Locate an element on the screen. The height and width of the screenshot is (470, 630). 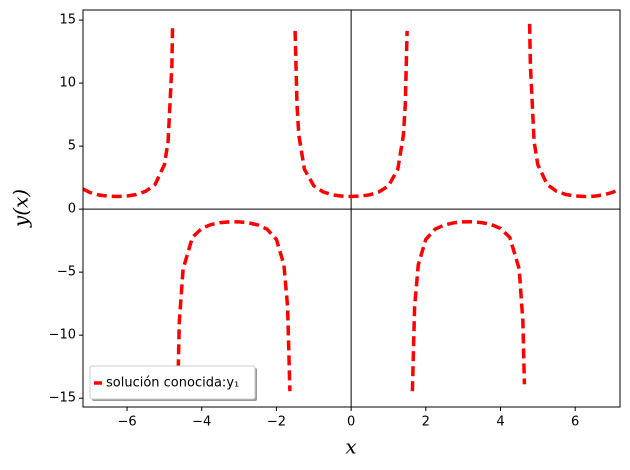
x-tick-label: 6 is located at coordinates (575, 422).